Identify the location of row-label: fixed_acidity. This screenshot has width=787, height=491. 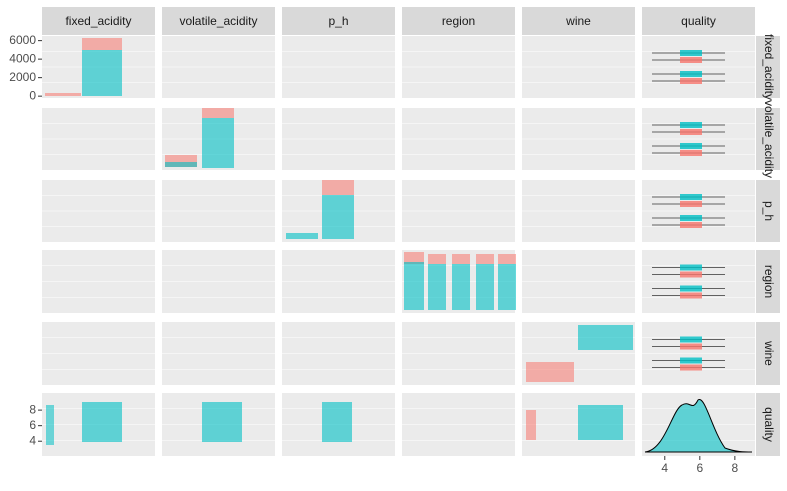
(769, 67).